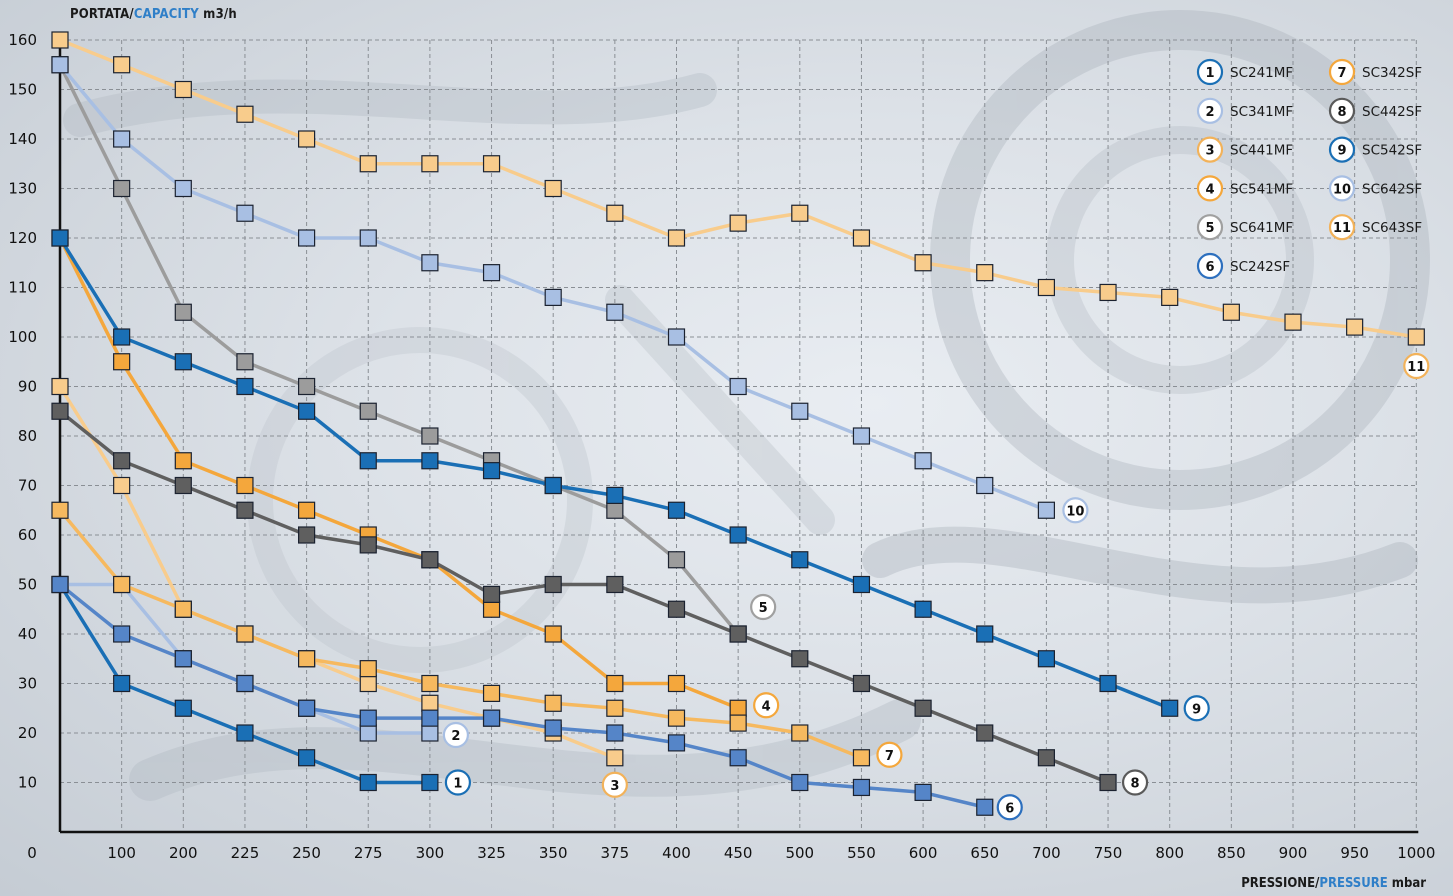 This screenshot has width=1453, height=896. What do you see at coordinates (923, 853) in the screenshot?
I see `x-tick-600: 600` at bounding box center [923, 853].